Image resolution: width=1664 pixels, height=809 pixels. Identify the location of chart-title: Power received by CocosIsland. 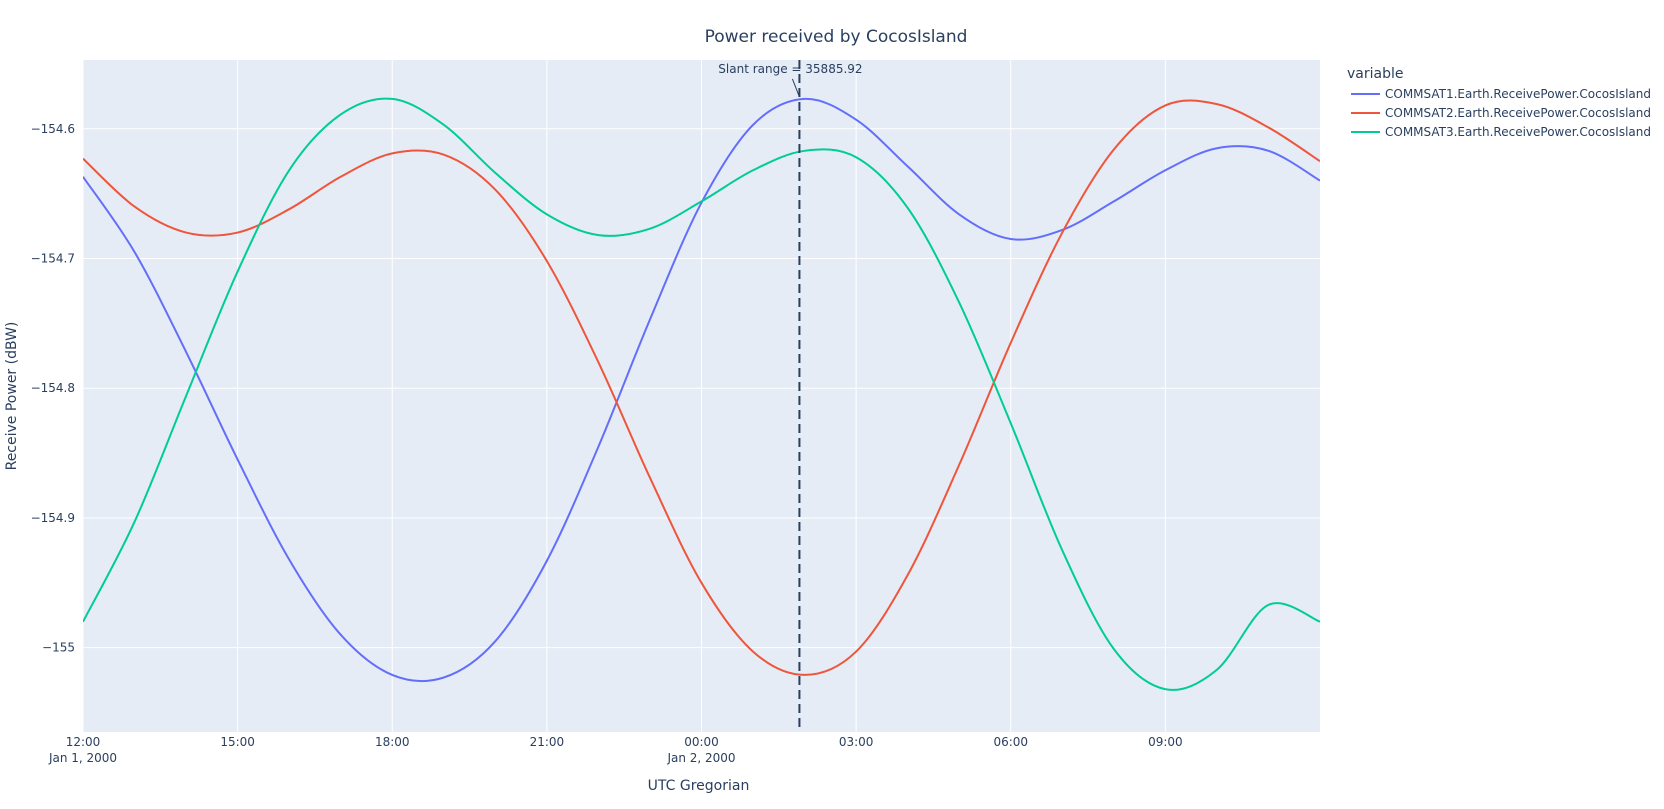
(836, 37).